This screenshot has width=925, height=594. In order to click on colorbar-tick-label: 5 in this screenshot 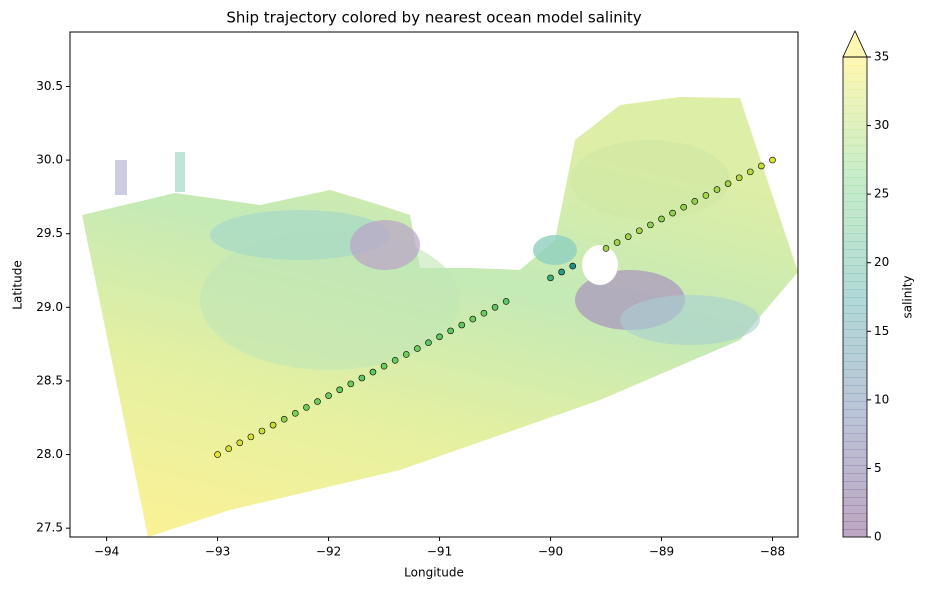, I will do `click(878, 468)`.